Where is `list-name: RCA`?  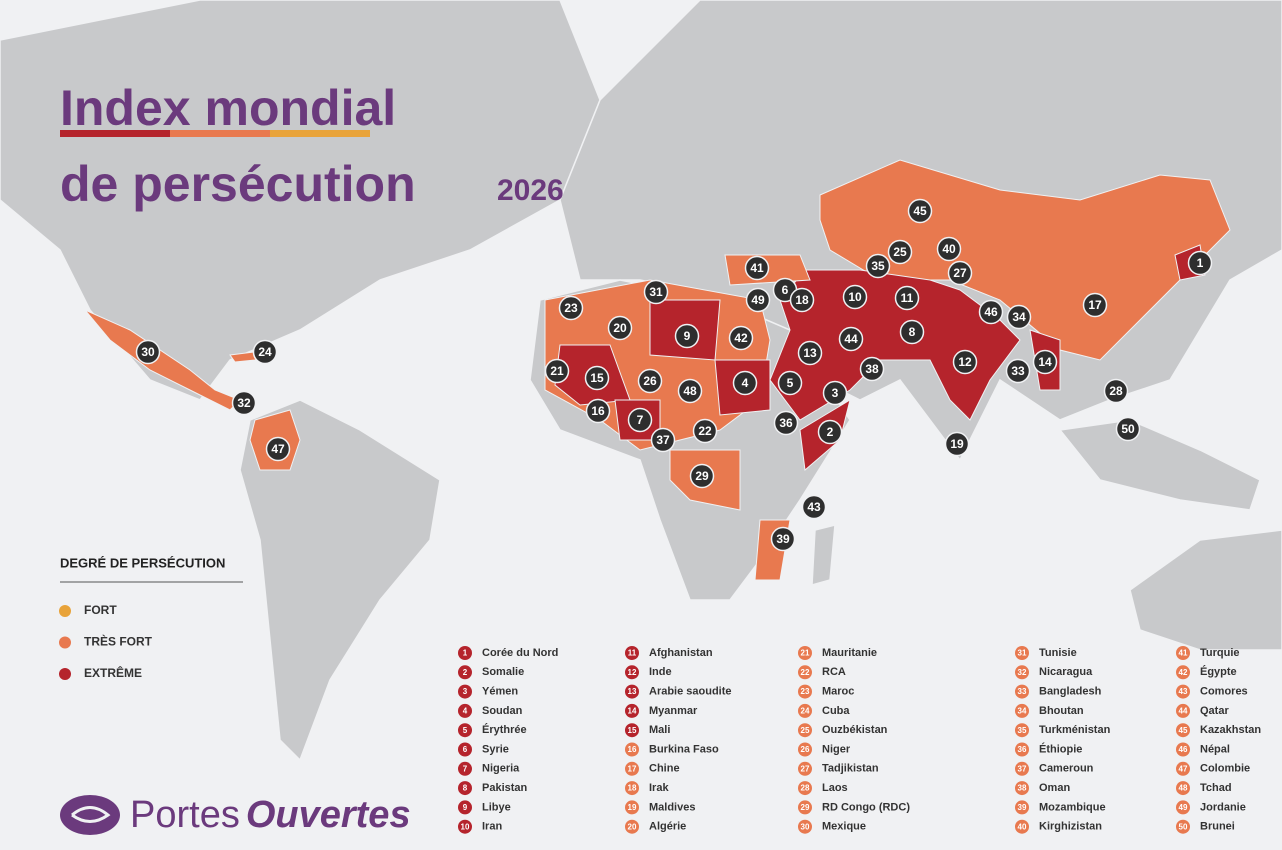
list-name: RCA is located at coordinates (834, 672).